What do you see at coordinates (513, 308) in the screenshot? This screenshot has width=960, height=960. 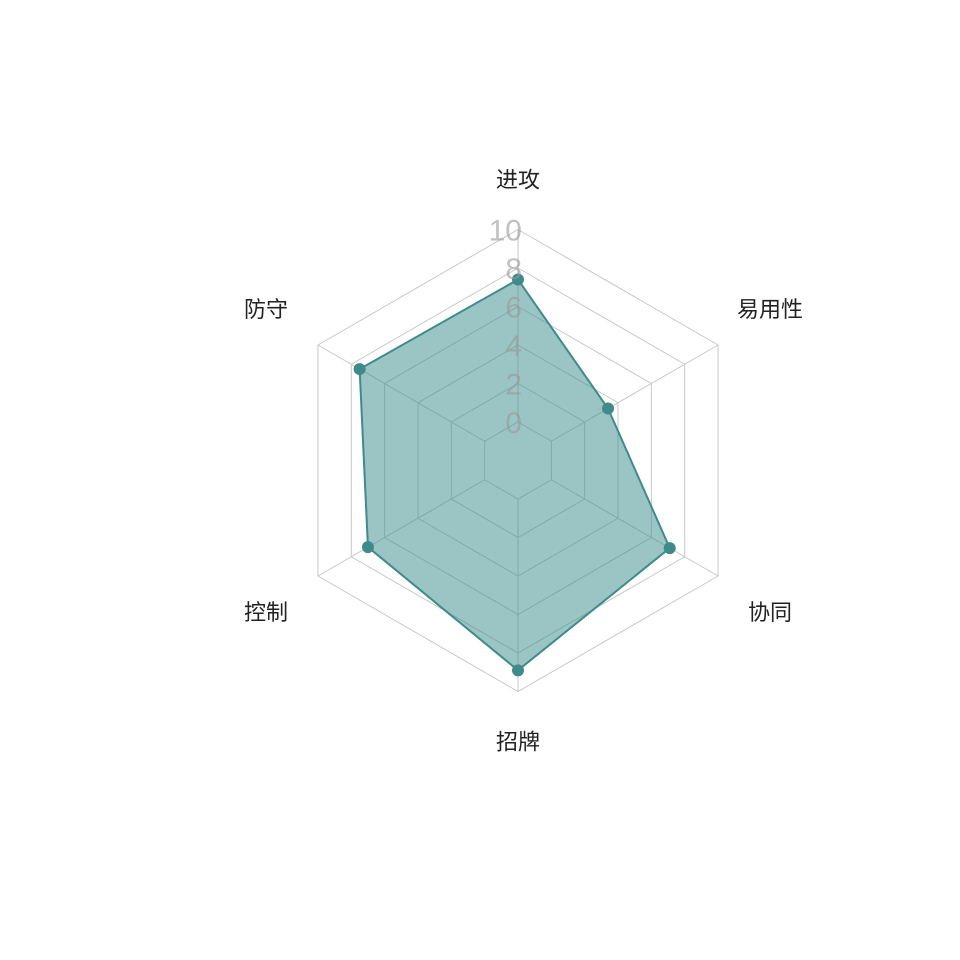 I see `tick-label: 6` at bounding box center [513, 308].